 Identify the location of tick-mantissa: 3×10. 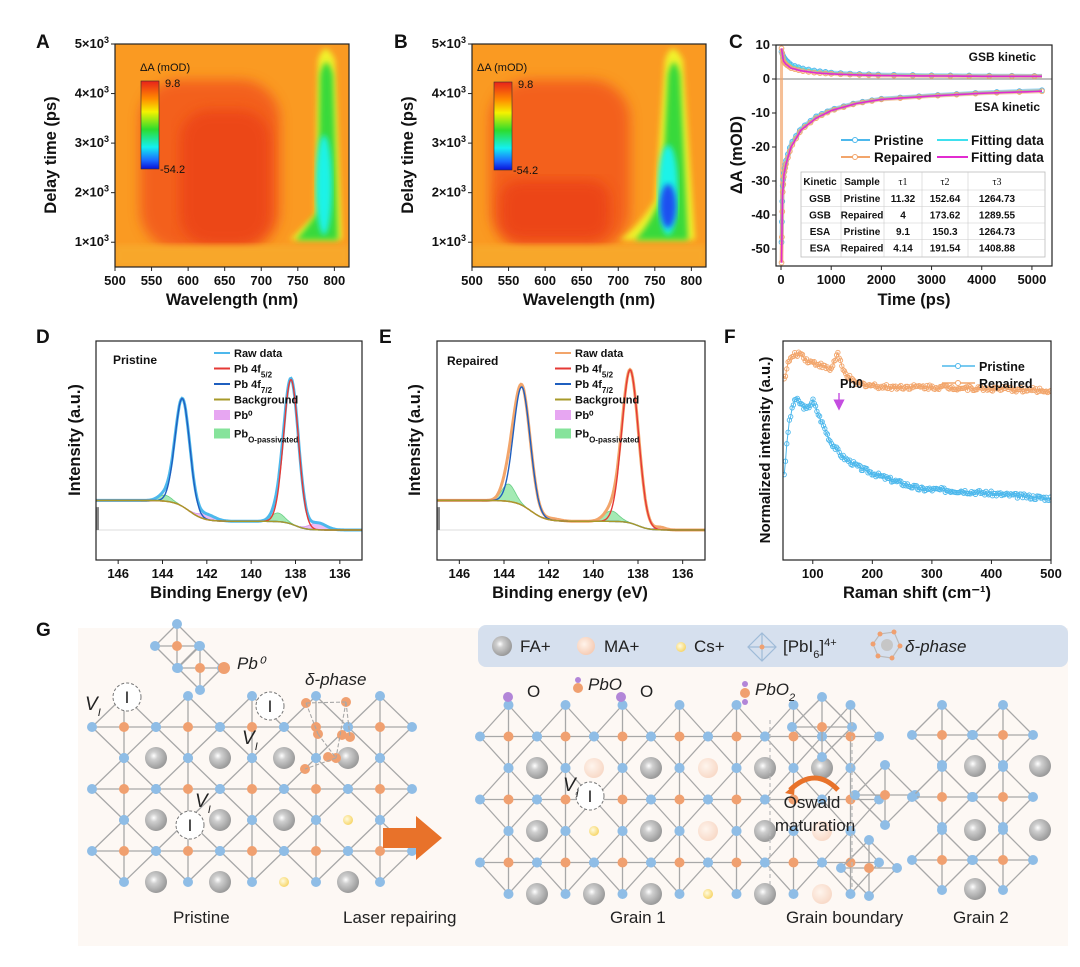
(446, 142).